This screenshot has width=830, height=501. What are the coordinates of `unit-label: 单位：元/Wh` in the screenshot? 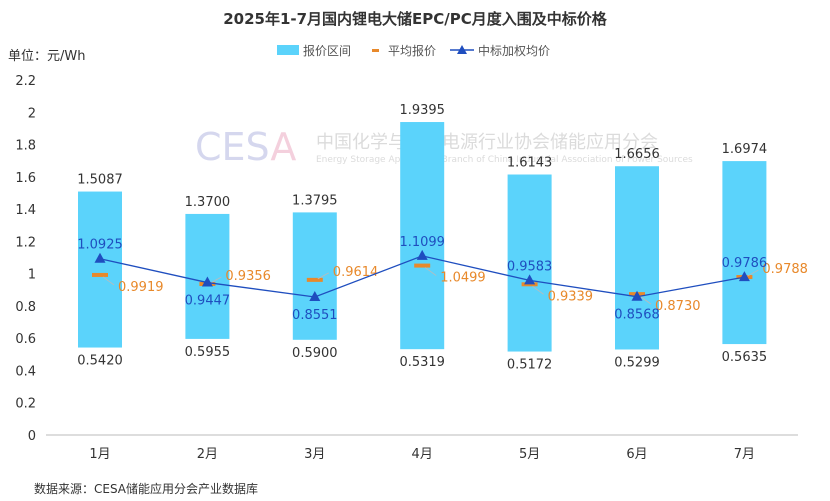 It's located at (46, 56).